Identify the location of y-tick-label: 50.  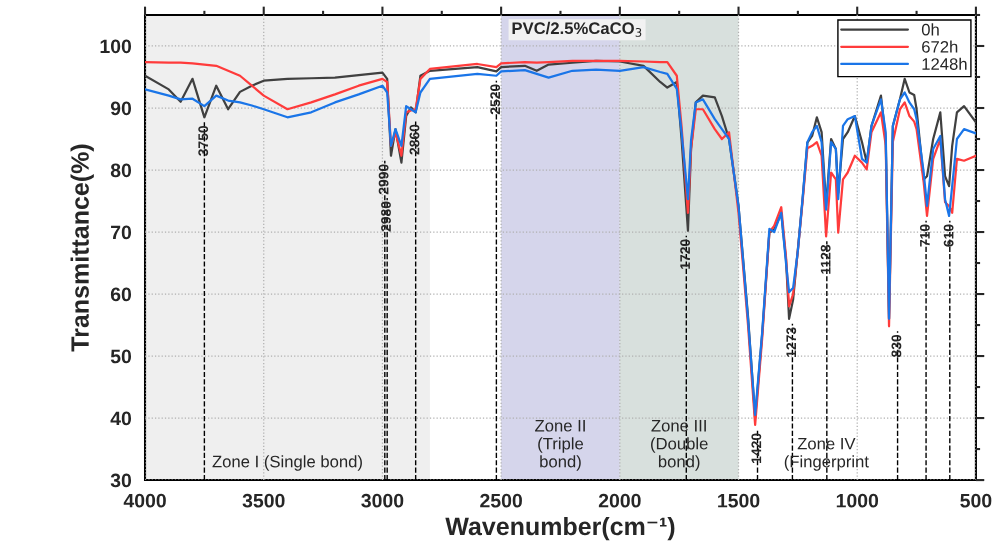
(121, 356).